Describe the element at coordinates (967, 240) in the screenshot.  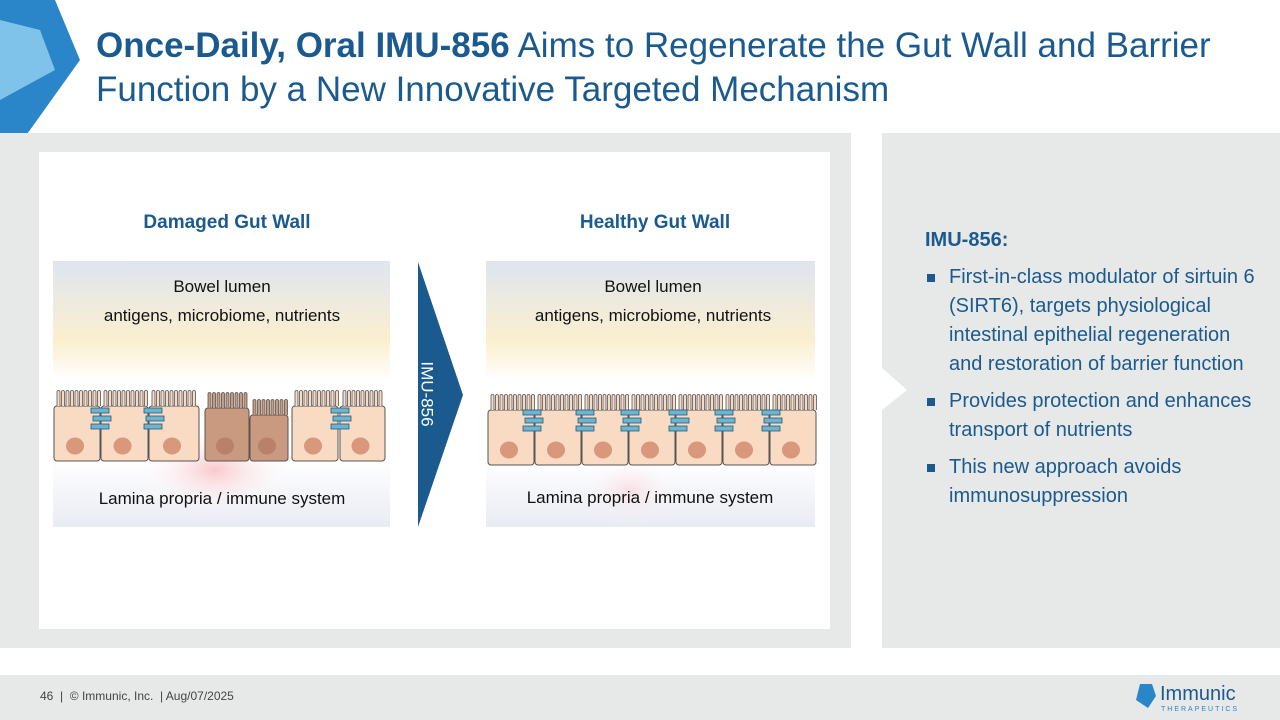
I see `sidebar-heading: IMU-856:` at that location.